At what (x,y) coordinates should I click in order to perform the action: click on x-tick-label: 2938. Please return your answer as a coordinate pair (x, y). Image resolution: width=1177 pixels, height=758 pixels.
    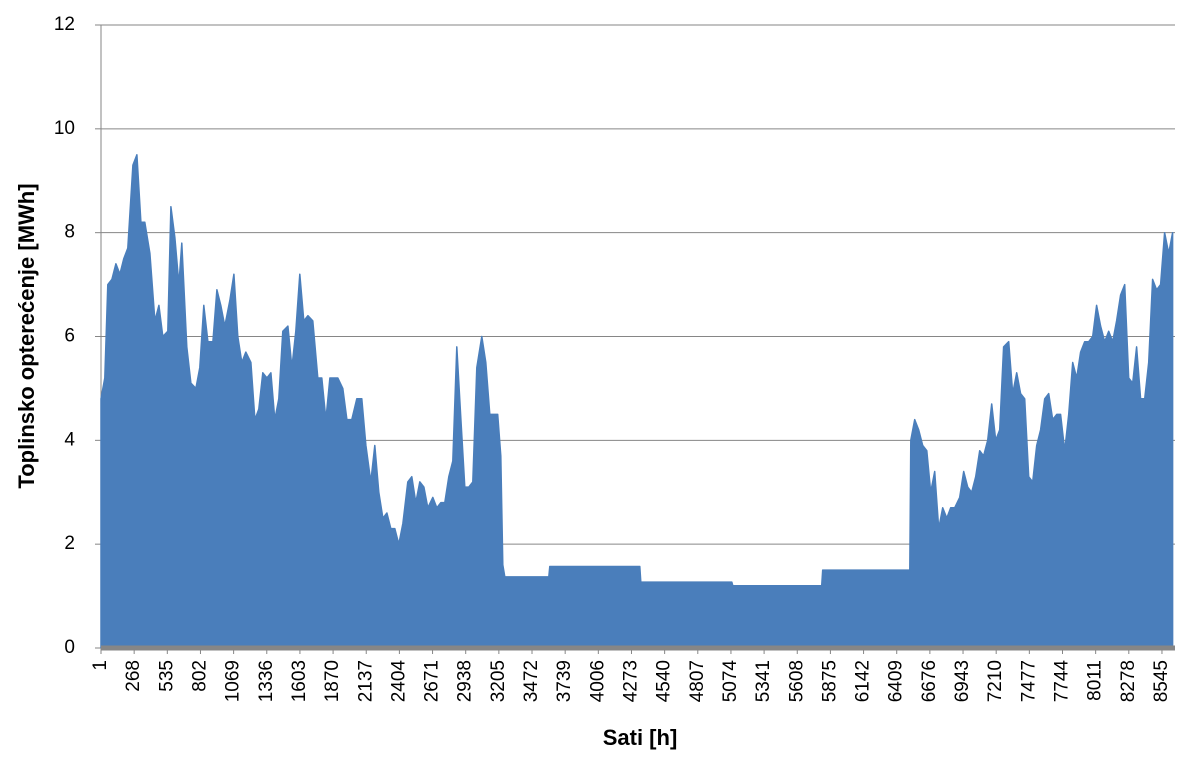
    Looking at the image, I should click on (465, 681).